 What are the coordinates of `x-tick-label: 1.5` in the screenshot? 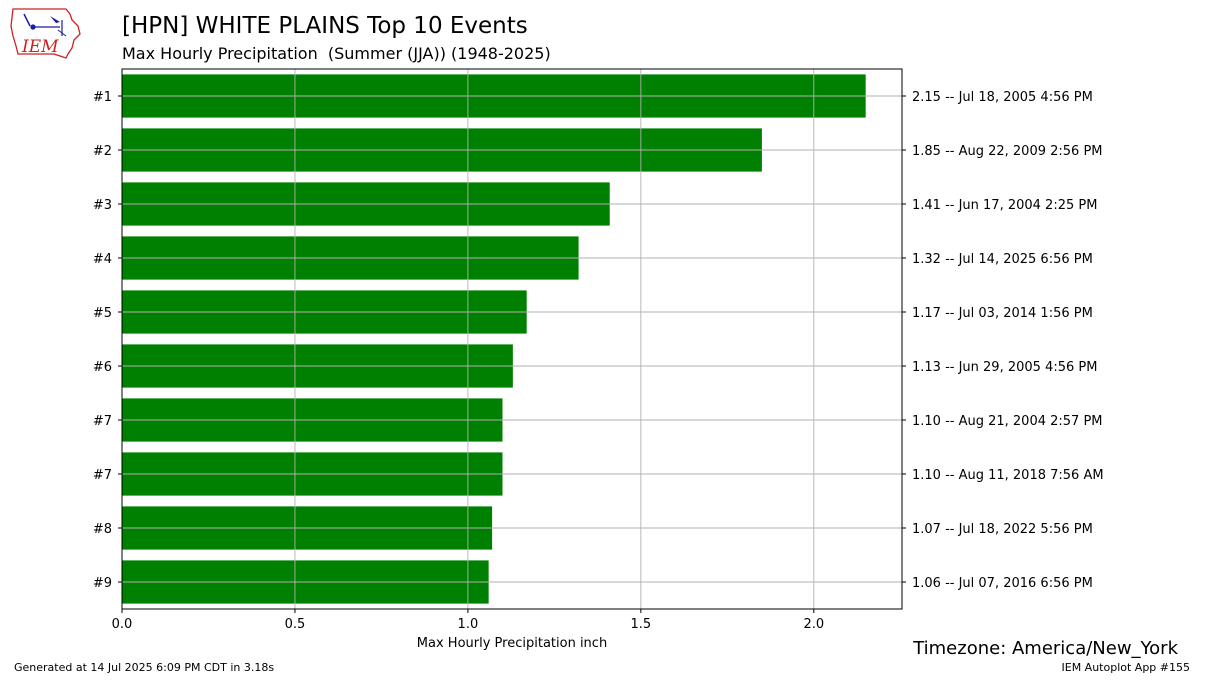 It's located at (641, 624).